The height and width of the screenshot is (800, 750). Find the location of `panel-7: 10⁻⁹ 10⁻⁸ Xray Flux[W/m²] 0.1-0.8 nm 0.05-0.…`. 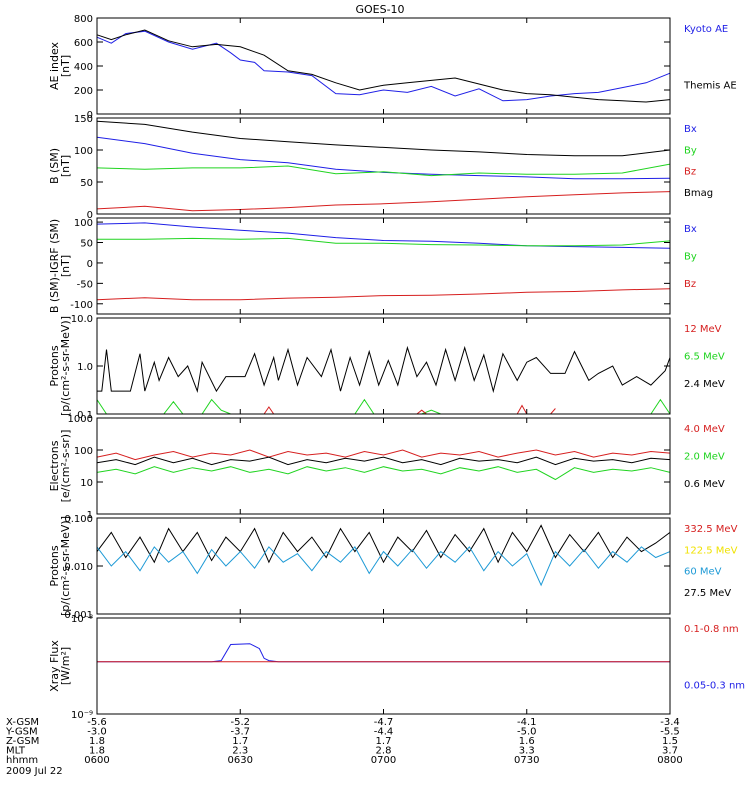

panel-7: 10⁻⁹ 10⁻⁸ Xray Flux[W/m²] 0.1-0.8 nm 0.05-0.… is located at coordinates (396, 667).